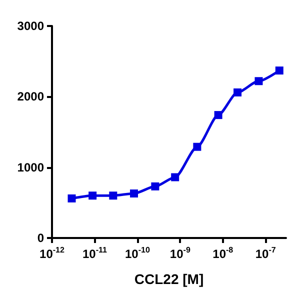 This screenshot has width=300, height=300. What do you see at coordinates (30, 97) in the screenshot?
I see `y-tick-label: 2000` at bounding box center [30, 97].